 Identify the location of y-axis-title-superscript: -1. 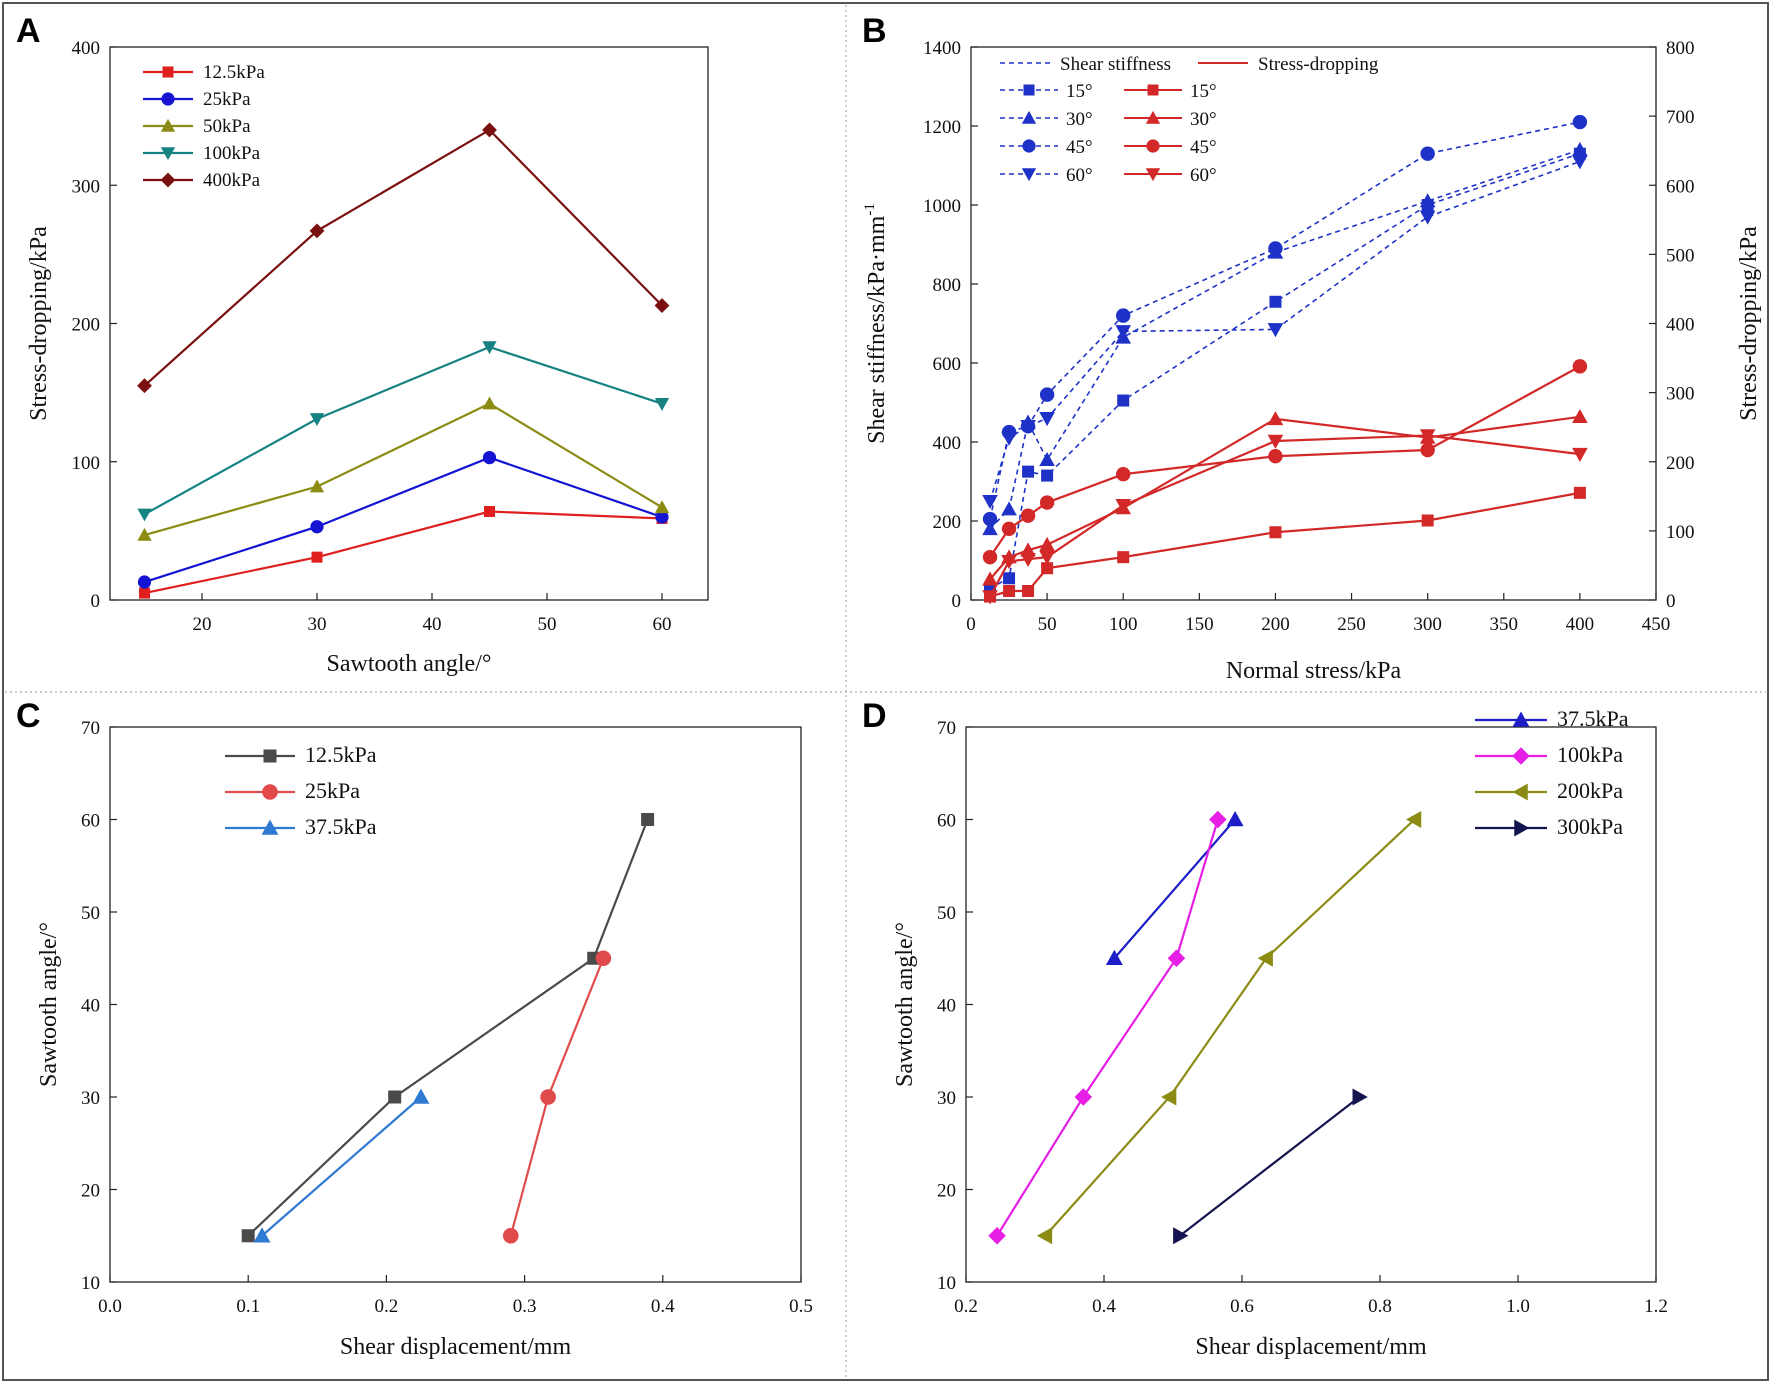
(870, 209).